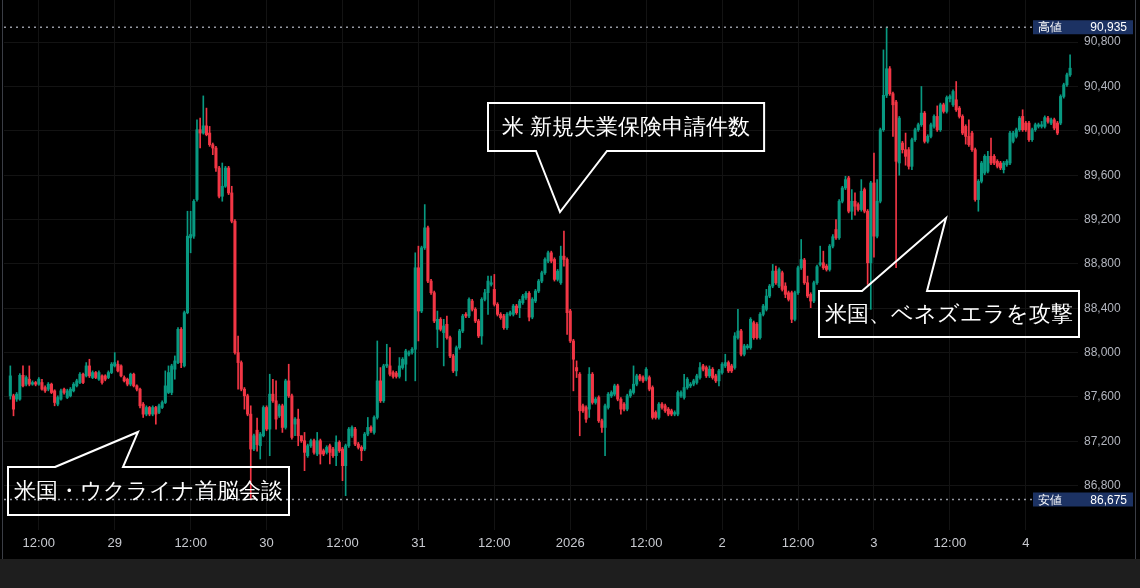 The image size is (1140, 588). What do you see at coordinates (1082, 27) in the screenshot?
I see `text: 高値 90,935` at bounding box center [1082, 27].